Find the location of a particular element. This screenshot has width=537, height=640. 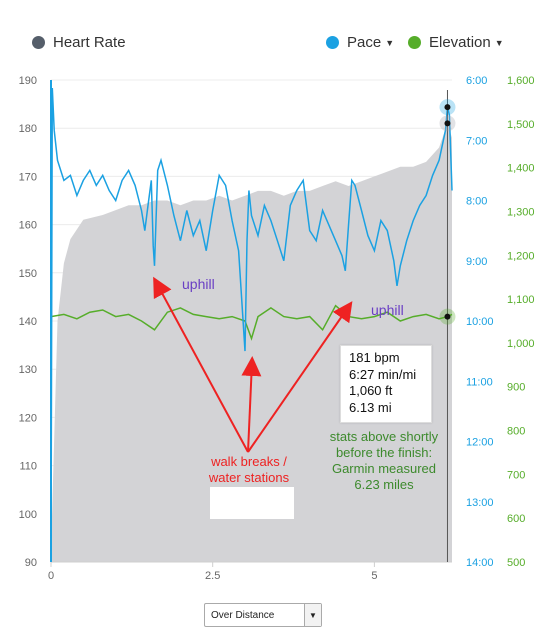

legend-heart-rate: Heart Rate is located at coordinates (79, 42).